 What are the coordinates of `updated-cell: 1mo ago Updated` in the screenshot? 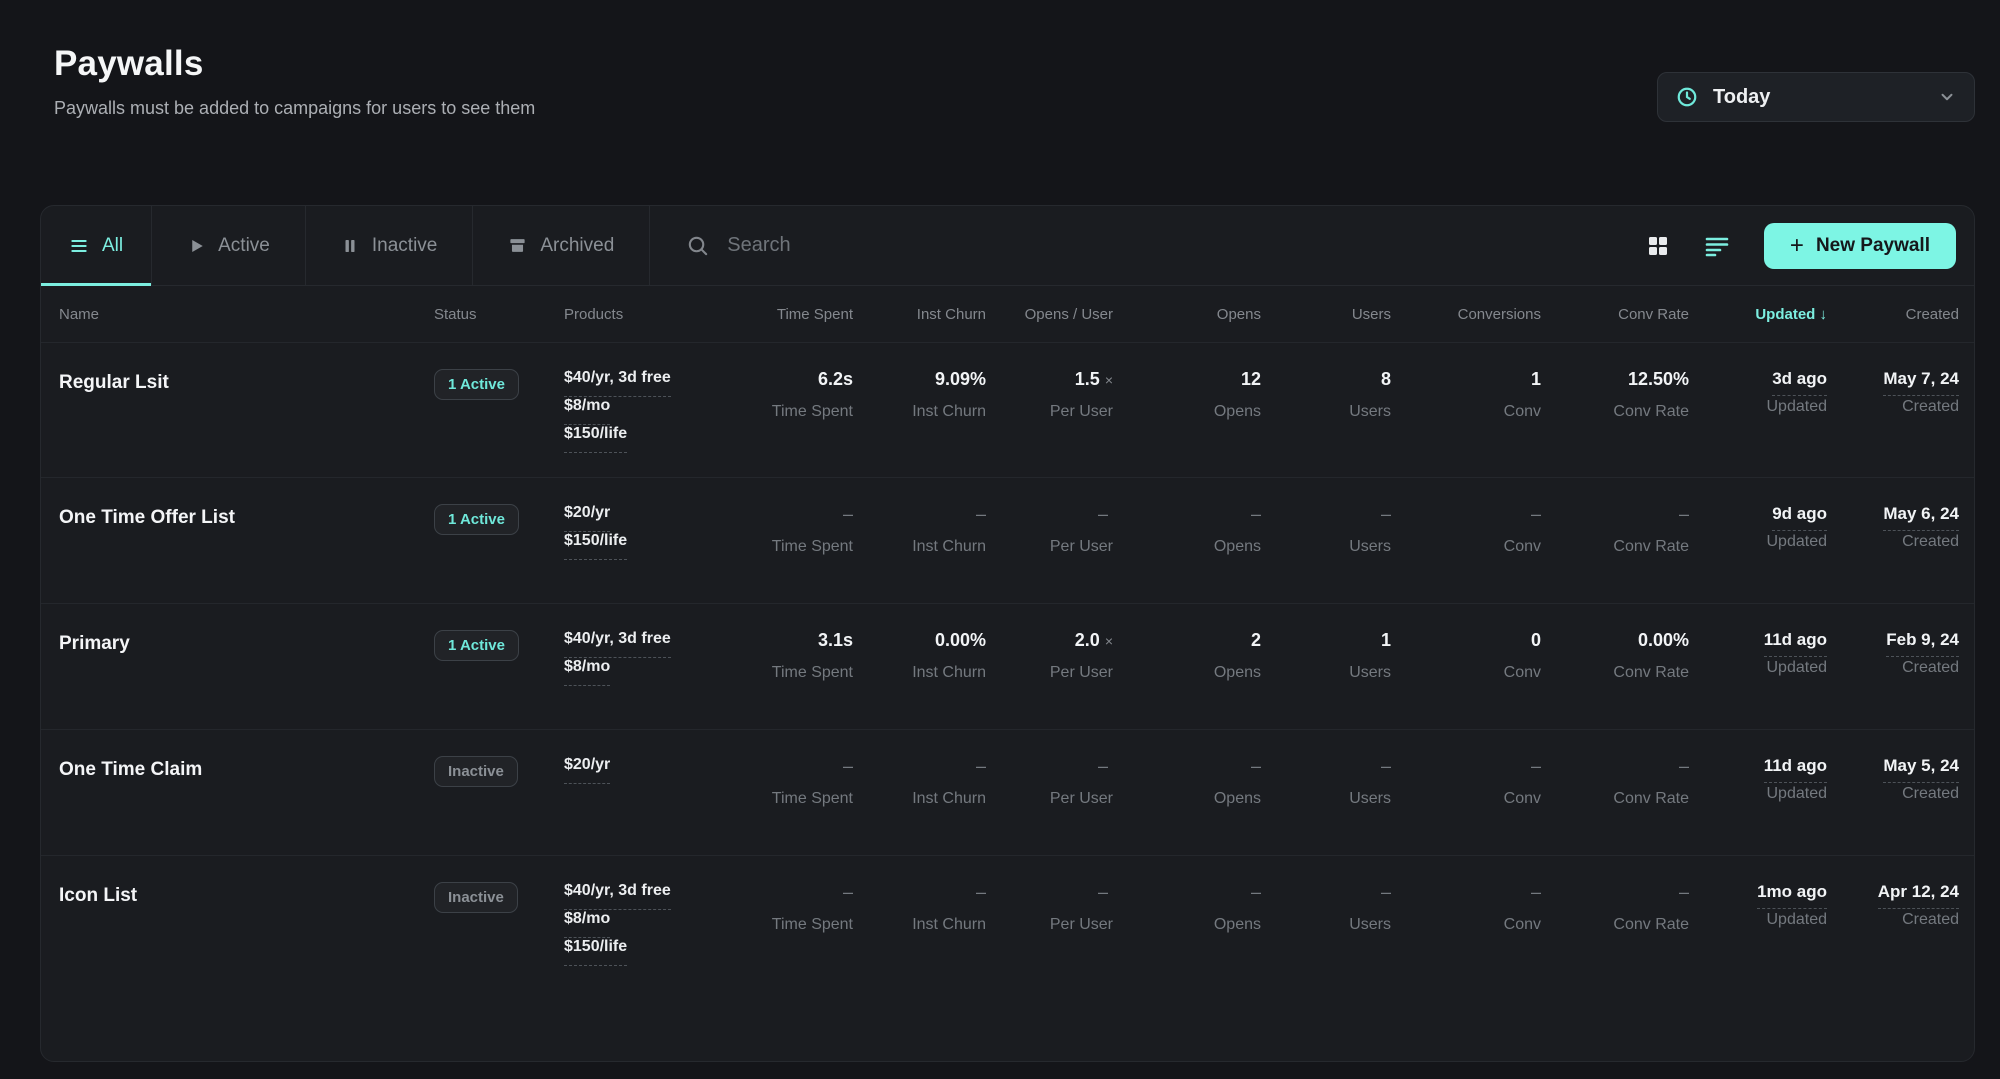 It's located at (1792, 905).